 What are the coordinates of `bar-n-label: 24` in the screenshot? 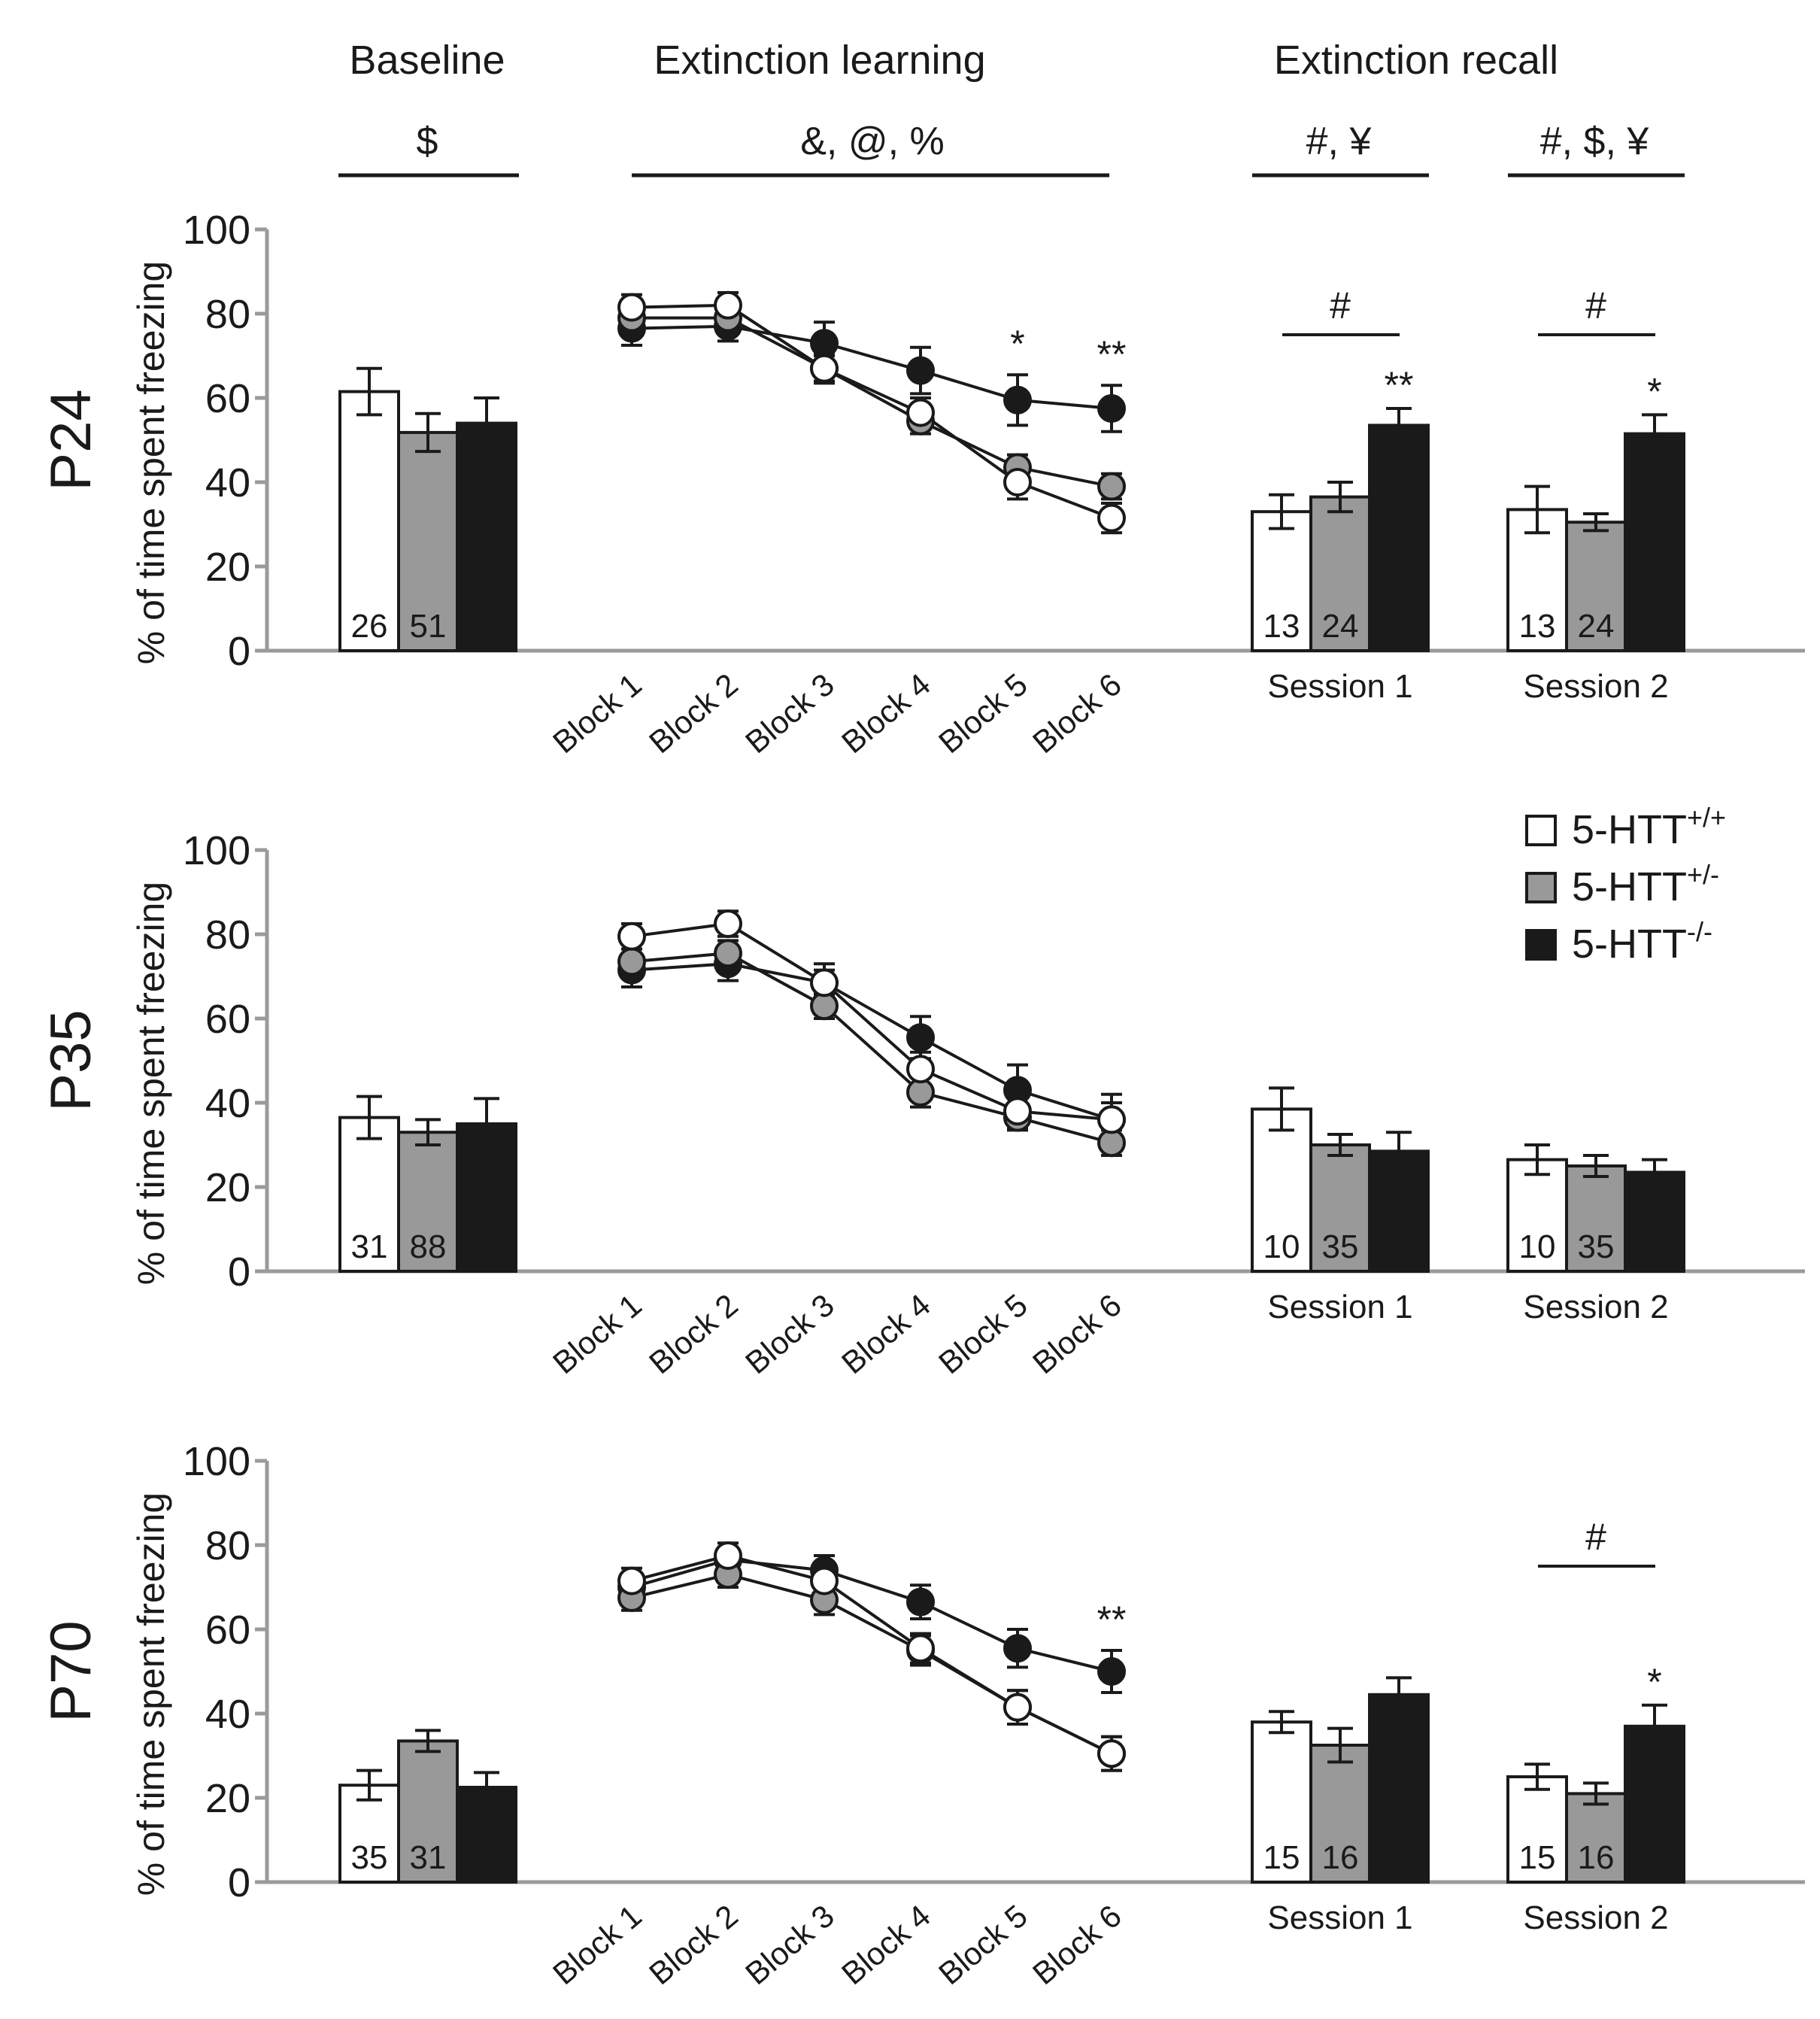 It's located at (1340, 626).